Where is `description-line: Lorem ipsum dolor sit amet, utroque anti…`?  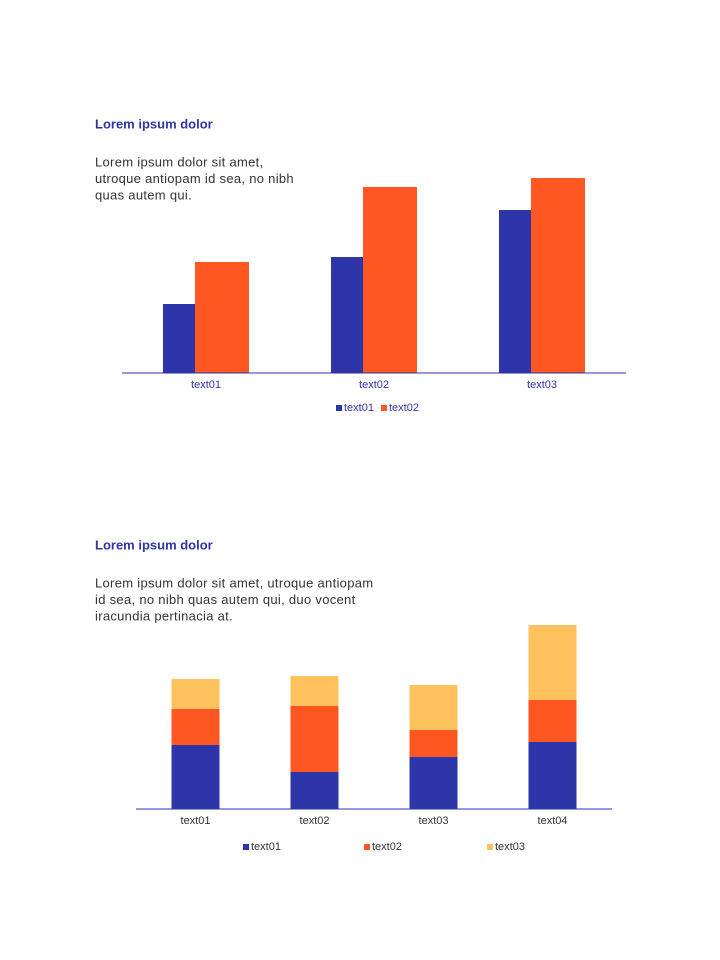 description-line: Lorem ipsum dolor sit amet, utroque anti… is located at coordinates (234, 582).